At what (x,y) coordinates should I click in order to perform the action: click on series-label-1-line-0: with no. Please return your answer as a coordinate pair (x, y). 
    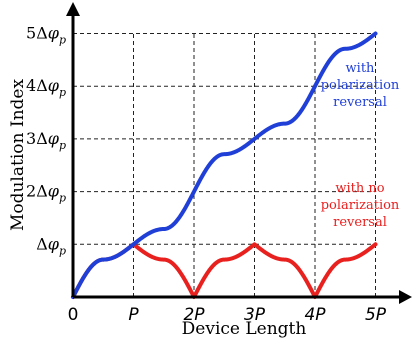
    Looking at the image, I should click on (359, 188).